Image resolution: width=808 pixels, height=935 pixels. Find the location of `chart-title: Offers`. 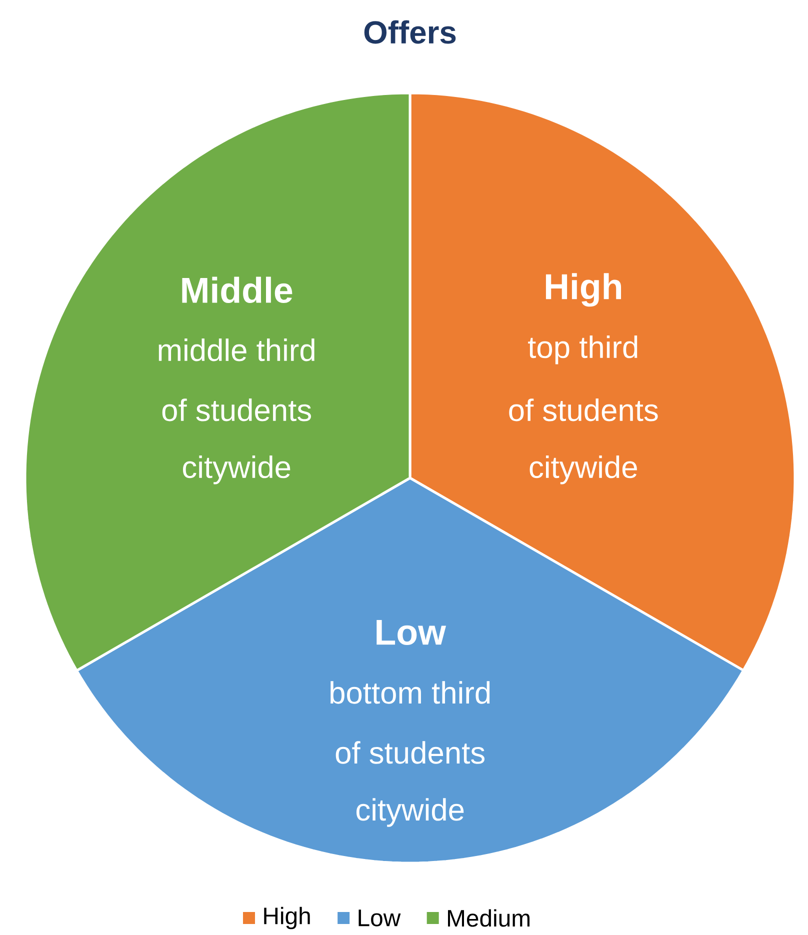

chart-title: Offers is located at coordinates (410, 32).